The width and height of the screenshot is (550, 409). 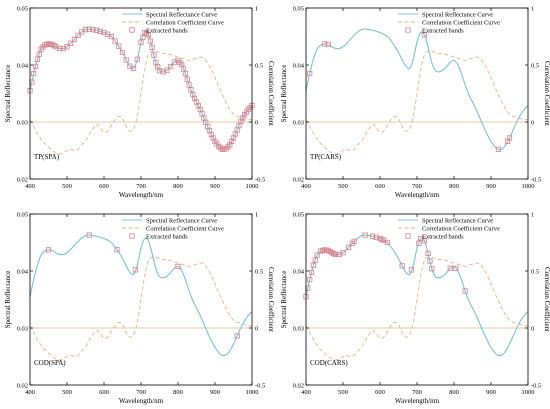 I want to click on correlation-coefficient-curve, so click(x=417, y=308).